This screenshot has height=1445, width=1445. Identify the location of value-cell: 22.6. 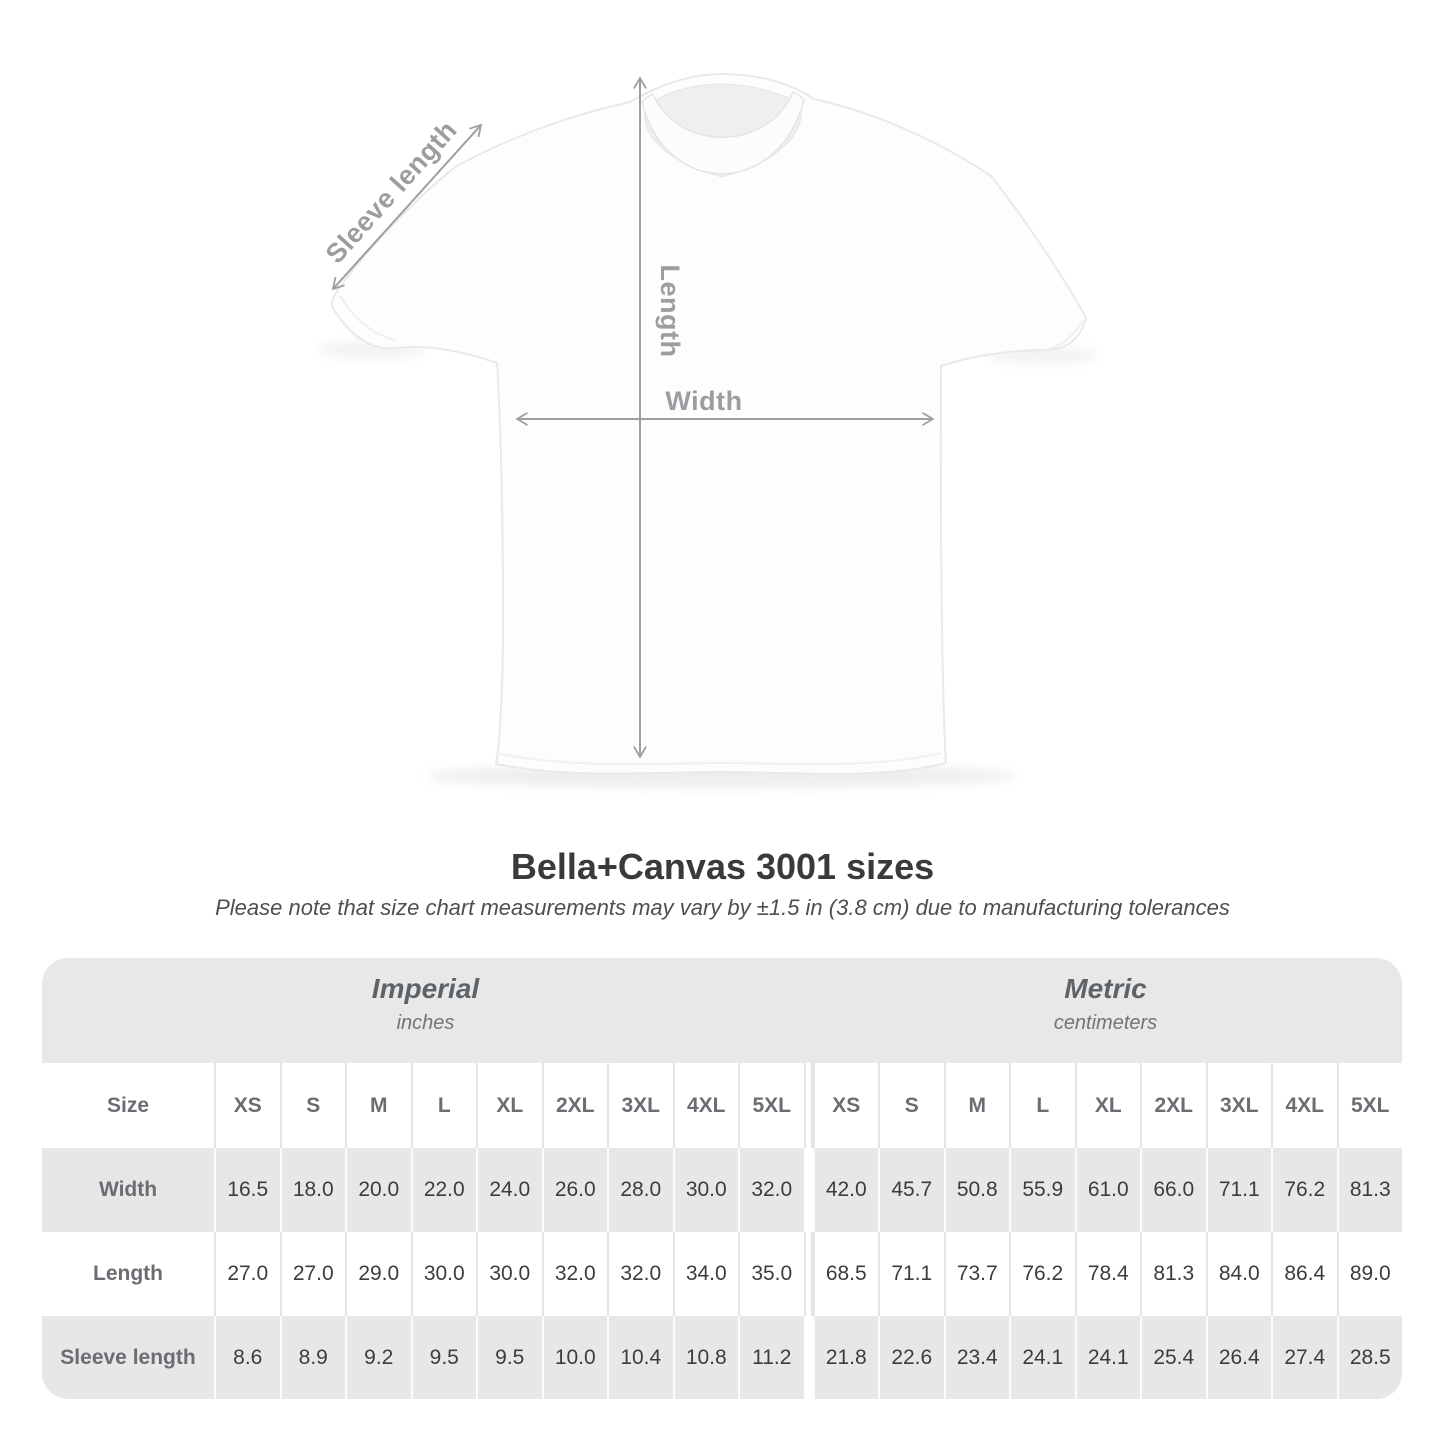
(911, 1357).